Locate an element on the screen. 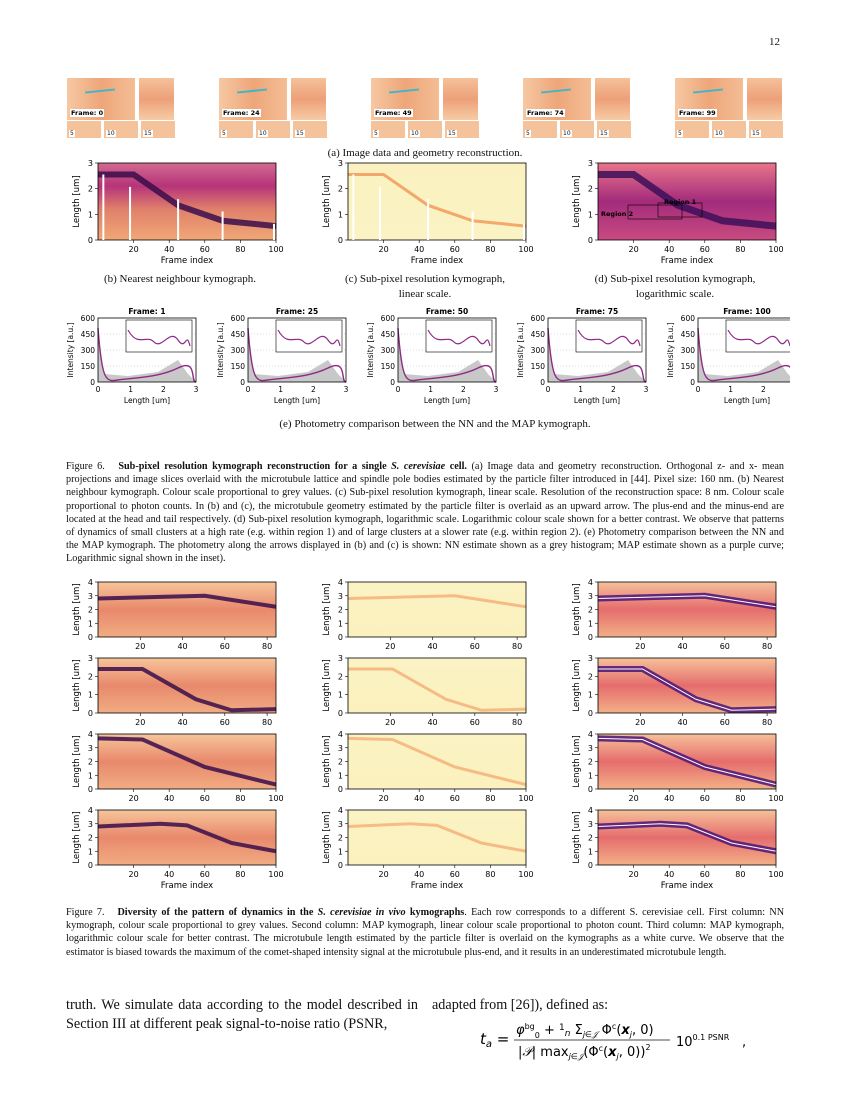 Image resolution: width=850 pixels, height=1100 pixels. fig6d-caption-line1: (d) Sub-pixel resolution kymograph, is located at coordinates (675, 279).